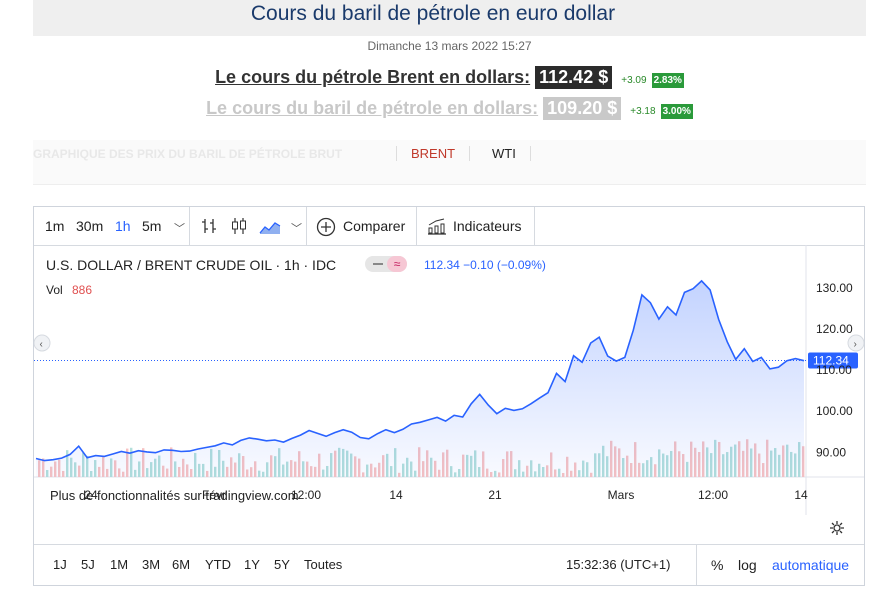 The width and height of the screenshot is (879, 590). I want to click on last-price-badge, so click(833, 360).